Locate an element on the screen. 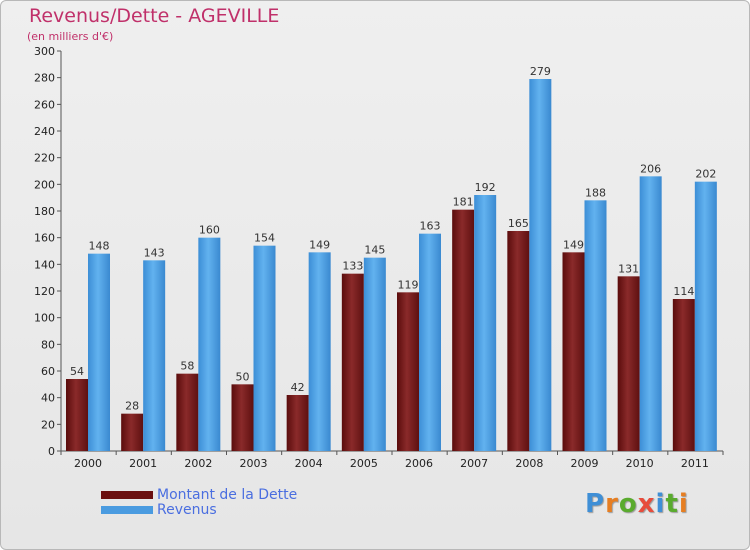 This screenshot has width=750, height=550. data-label-revenus: 206 is located at coordinates (650, 168).